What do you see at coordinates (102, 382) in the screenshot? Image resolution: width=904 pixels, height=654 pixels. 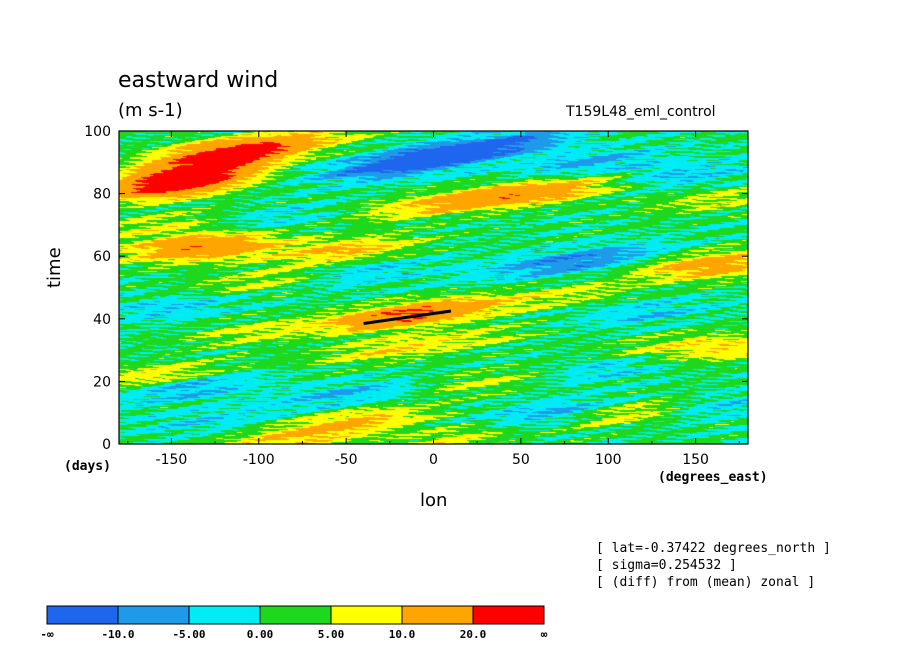 I see `y-tick-label: 20` at bounding box center [102, 382].